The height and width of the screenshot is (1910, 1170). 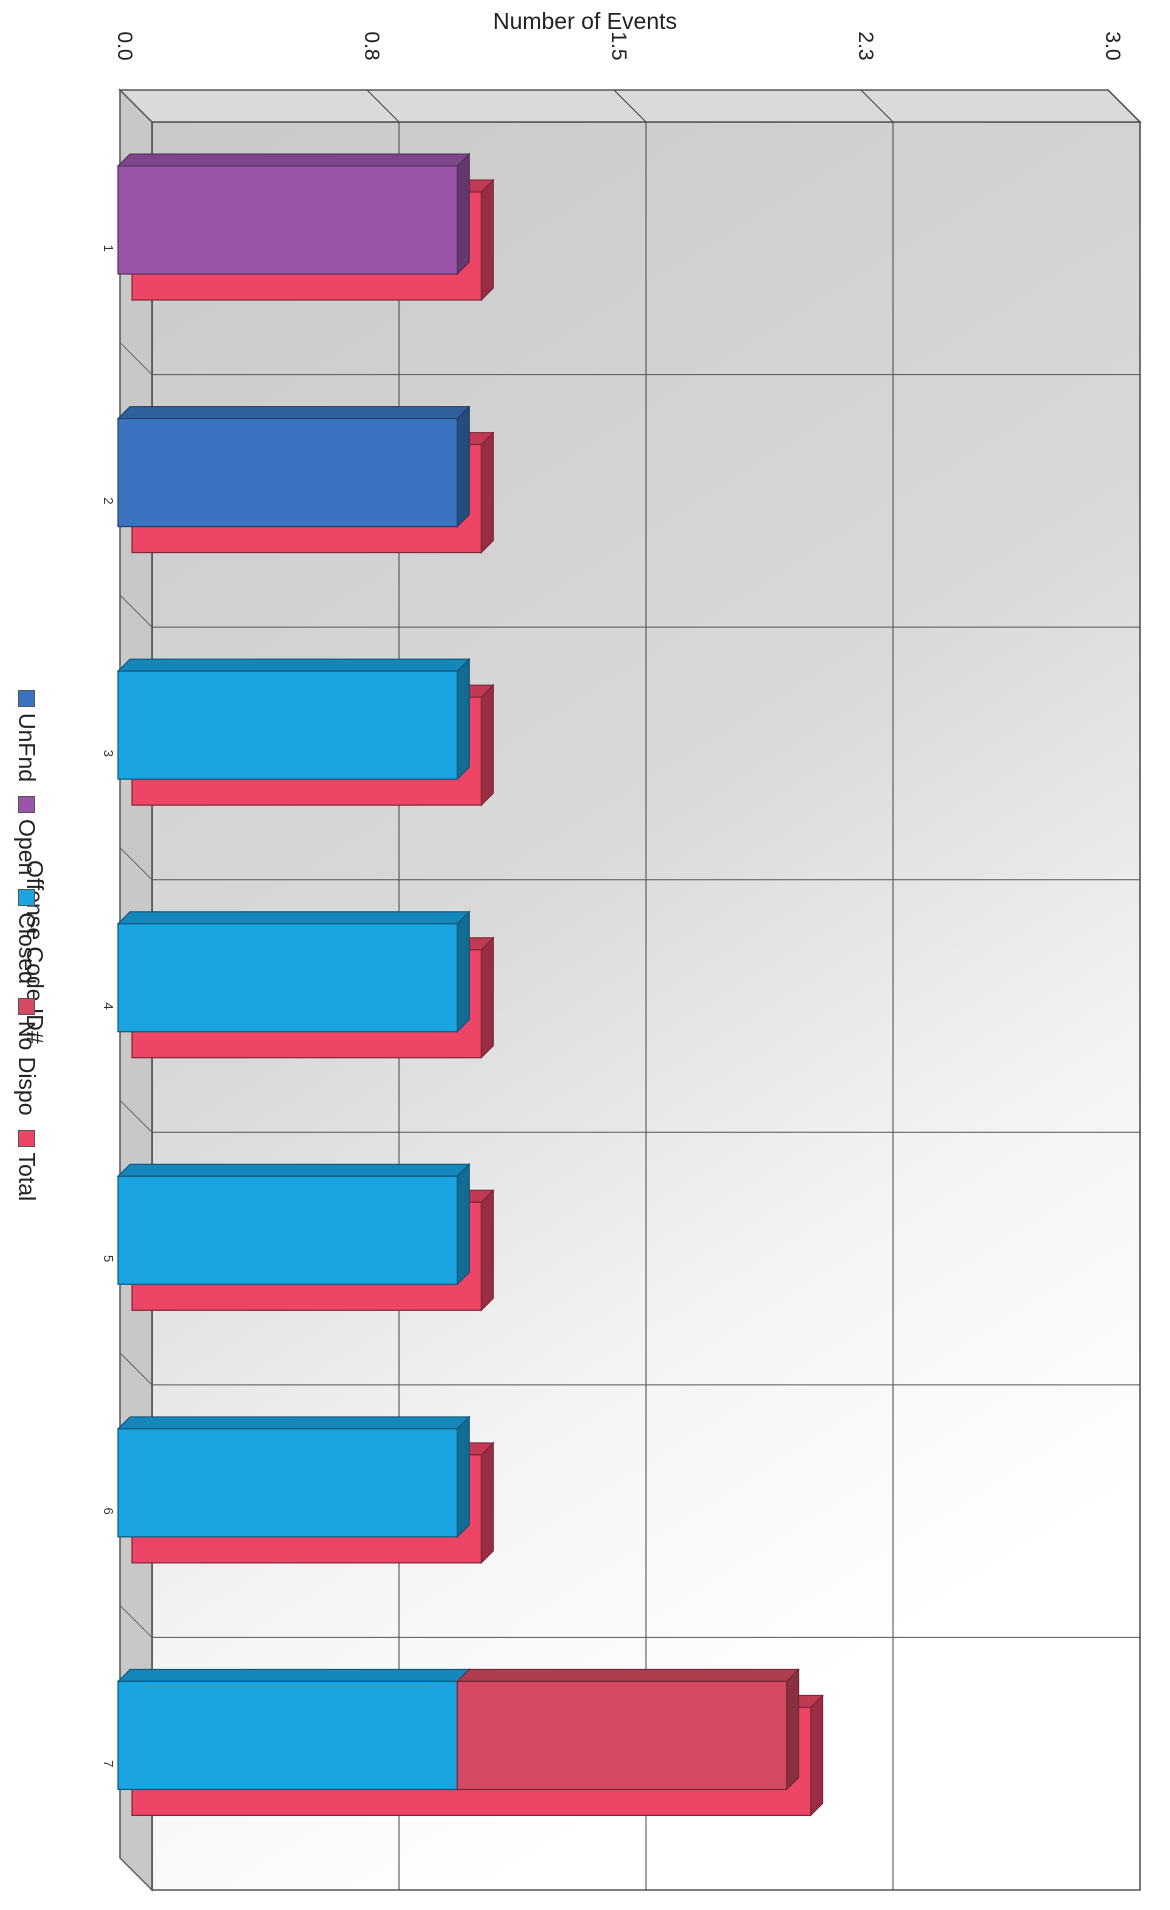 I want to click on legend-swatch-total, so click(x=26, y=1138).